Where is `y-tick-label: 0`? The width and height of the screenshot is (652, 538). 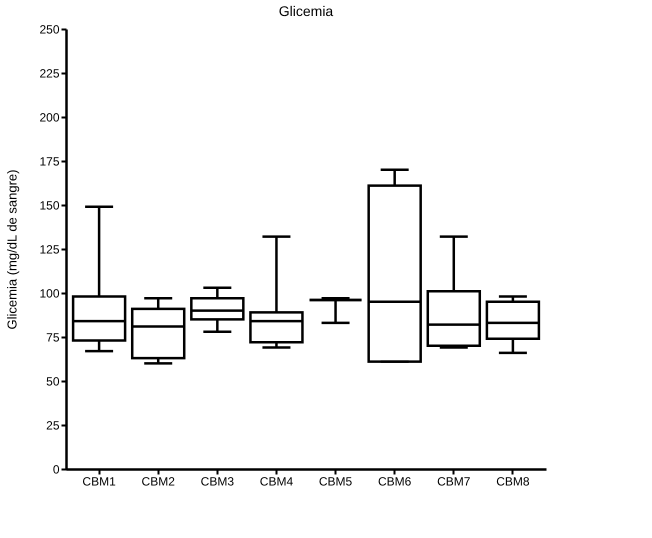 y-tick-label: 0 is located at coordinates (56, 469).